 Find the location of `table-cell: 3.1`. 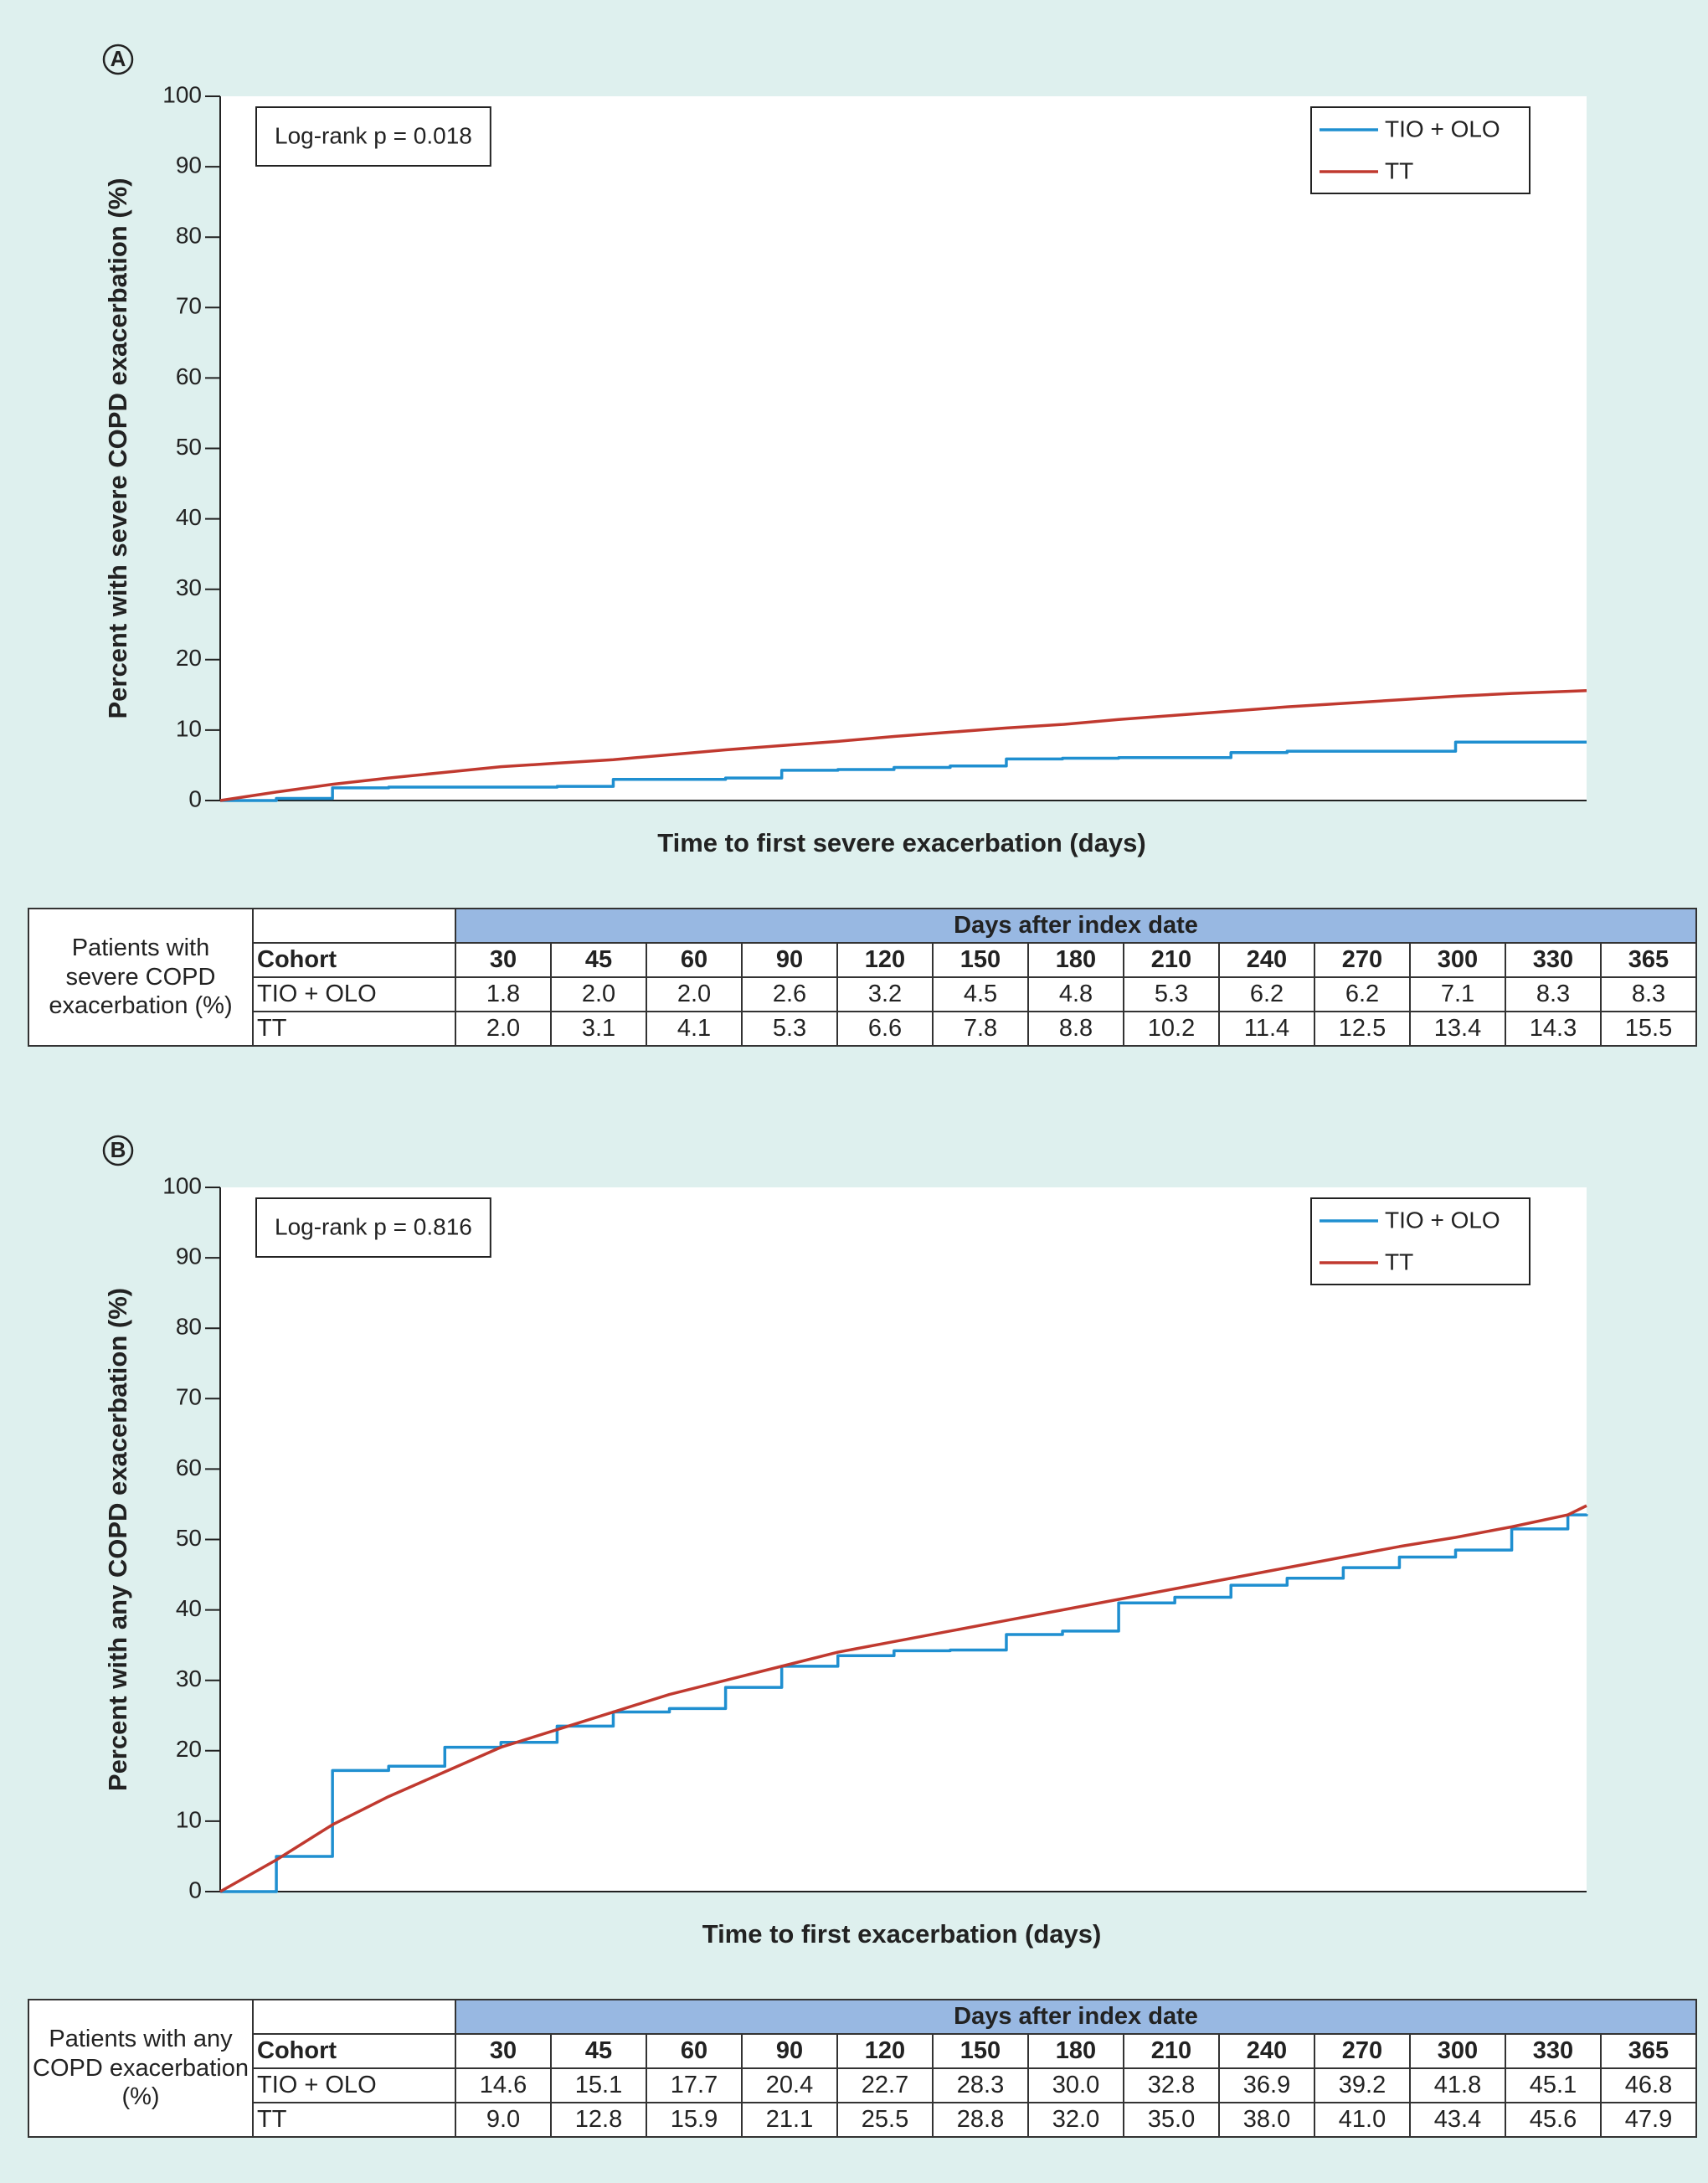

table-cell: 3.1 is located at coordinates (598, 1029).